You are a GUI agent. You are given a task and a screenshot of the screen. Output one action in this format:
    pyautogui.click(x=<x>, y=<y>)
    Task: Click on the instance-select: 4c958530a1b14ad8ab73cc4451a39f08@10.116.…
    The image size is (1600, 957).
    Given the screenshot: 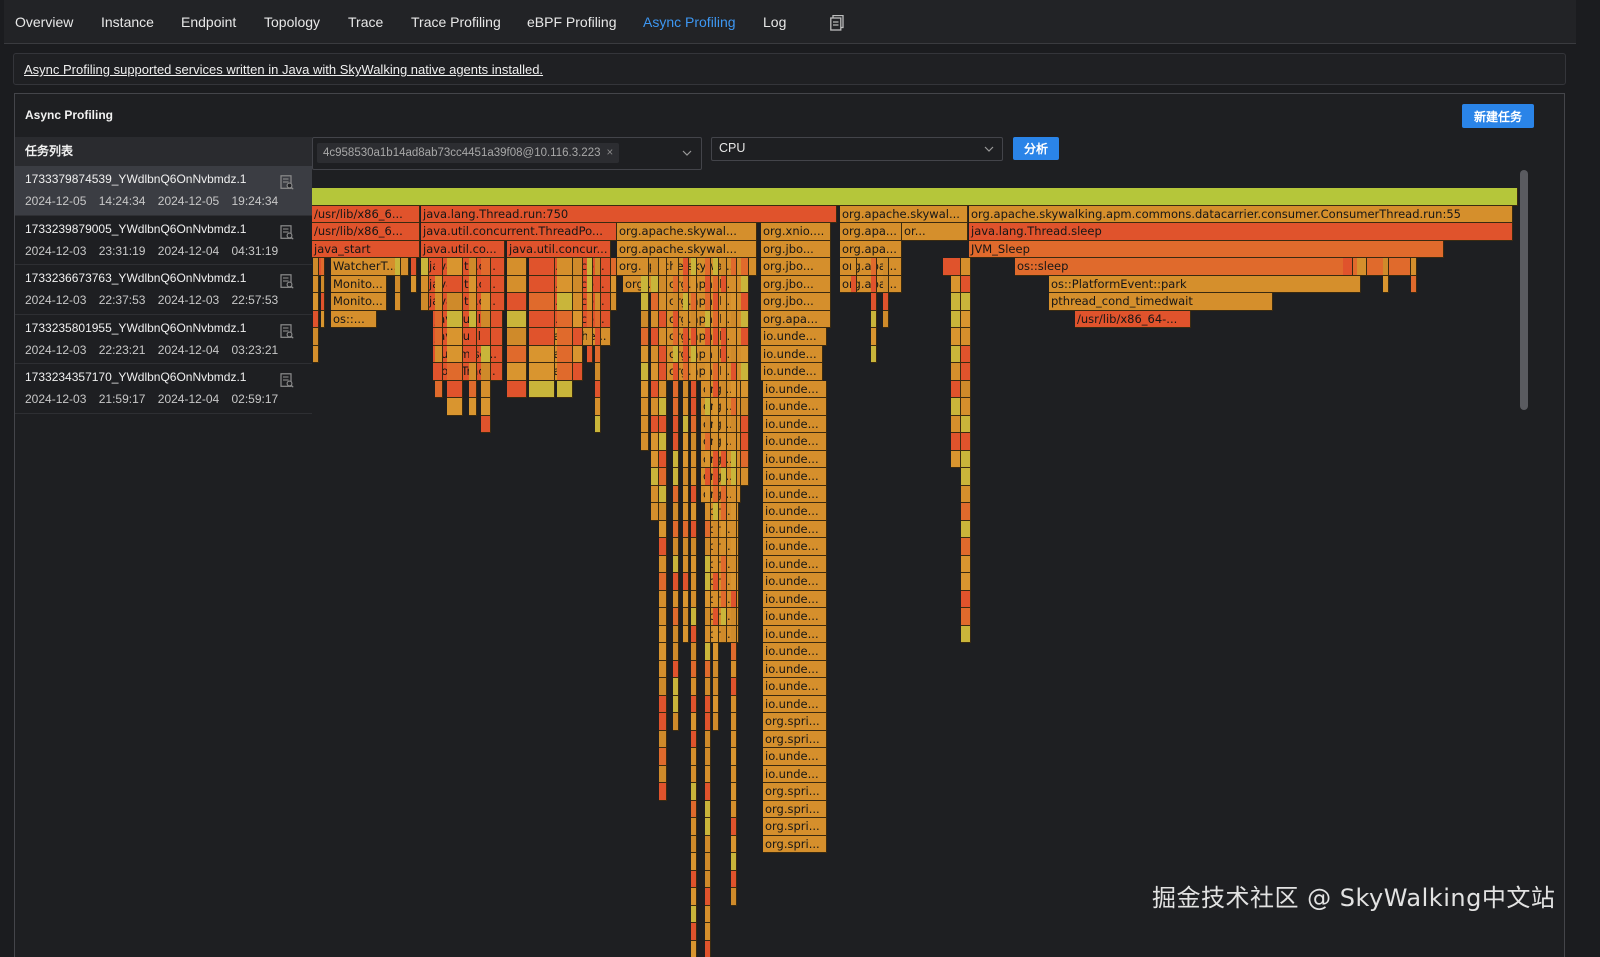 What is the action you would take?
    pyautogui.click(x=507, y=153)
    